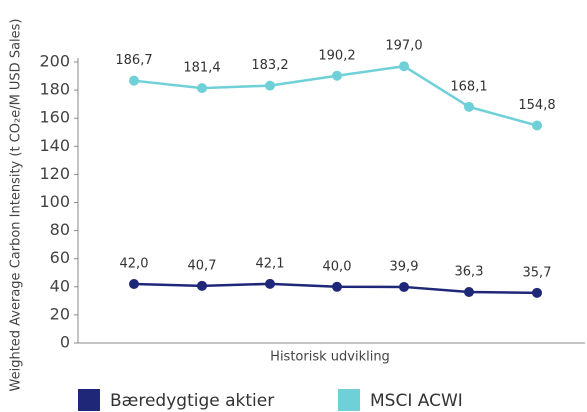 The width and height of the screenshot is (587, 412). What do you see at coordinates (202, 265) in the screenshot?
I see `value-label: 40,7` at bounding box center [202, 265].